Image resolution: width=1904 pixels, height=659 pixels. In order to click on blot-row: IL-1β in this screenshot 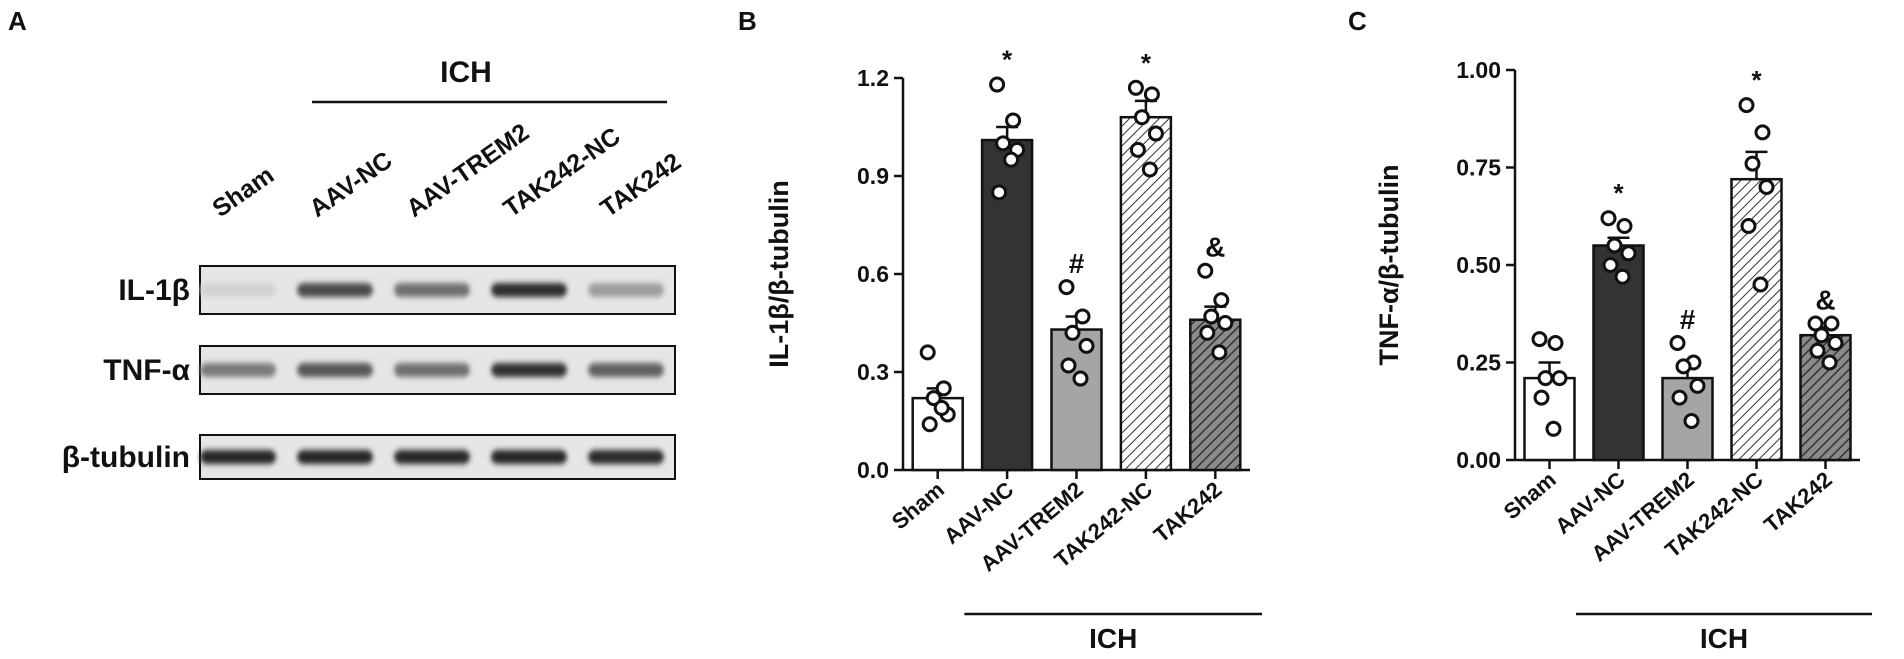, I will do `click(397, 290)`.